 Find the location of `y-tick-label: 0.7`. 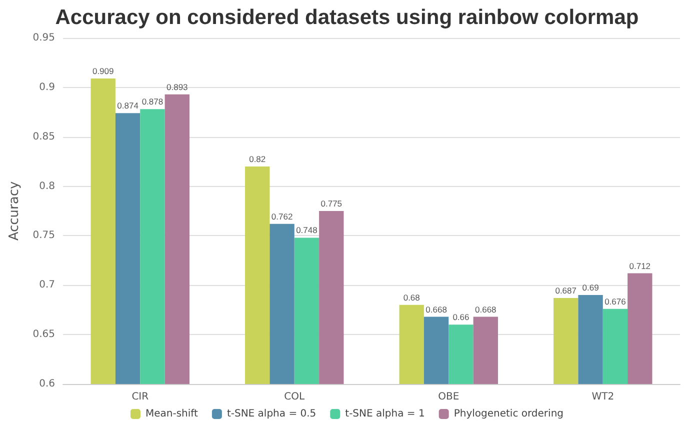

y-tick-label: 0.7 is located at coordinates (47, 285).